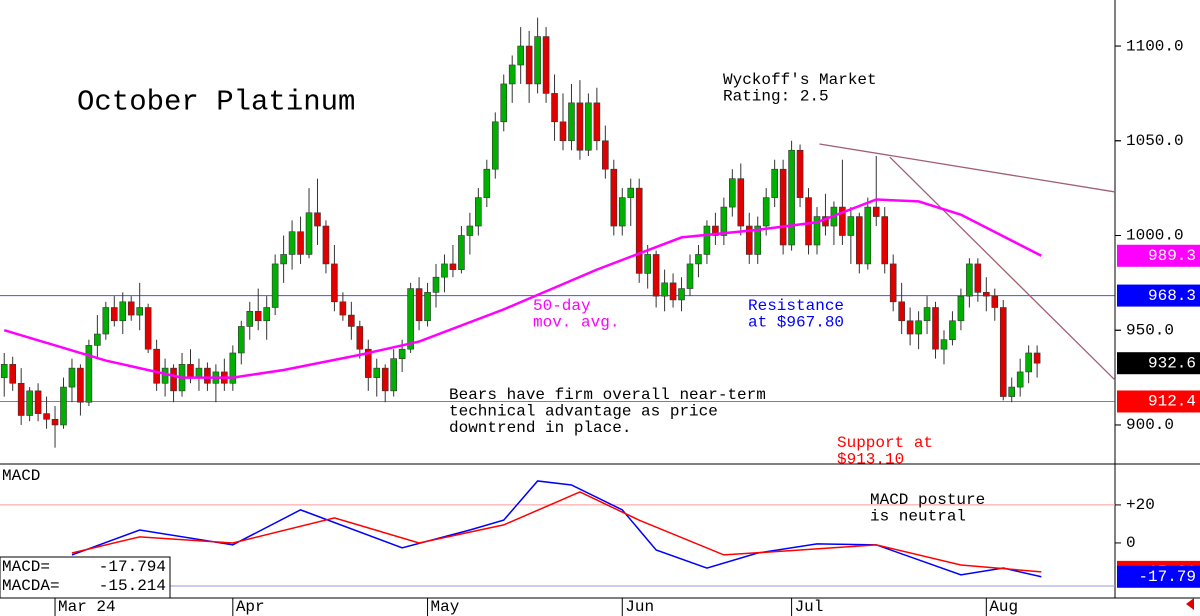 This screenshot has width=1200, height=616. Describe the element at coordinates (26, 567) in the screenshot. I see `legend-name: MACD=` at that location.